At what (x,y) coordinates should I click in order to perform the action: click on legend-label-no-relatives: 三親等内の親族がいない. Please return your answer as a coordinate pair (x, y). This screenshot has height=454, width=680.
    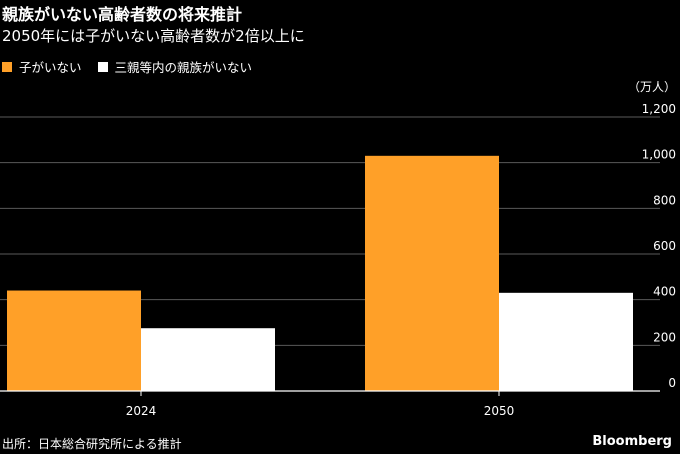
    Looking at the image, I should click on (183, 67).